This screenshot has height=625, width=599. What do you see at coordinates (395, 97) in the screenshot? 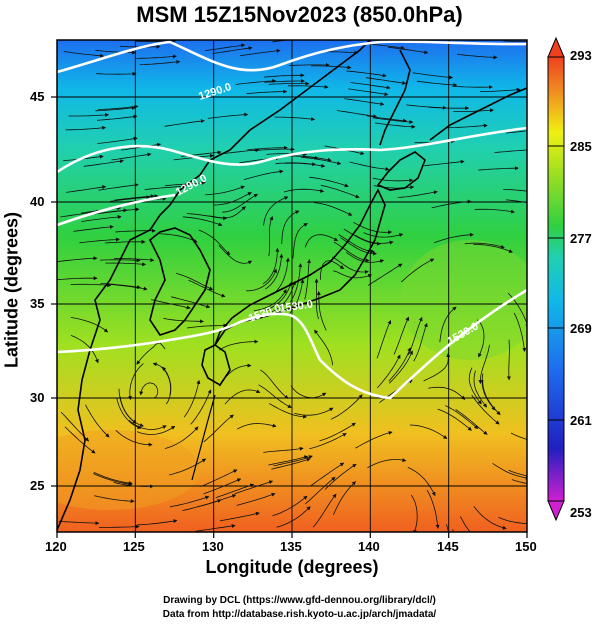
I see `sakhalin-coast` at bounding box center [395, 97].